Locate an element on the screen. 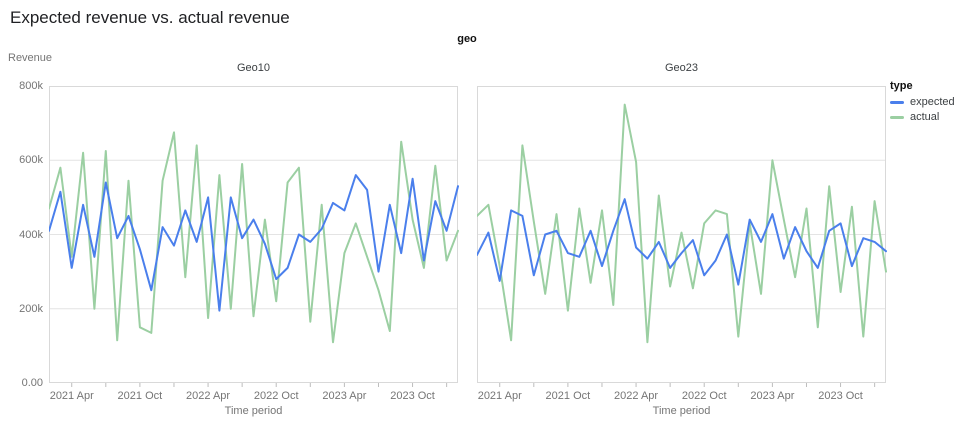  legend-item-expected: expected is located at coordinates (922, 102).